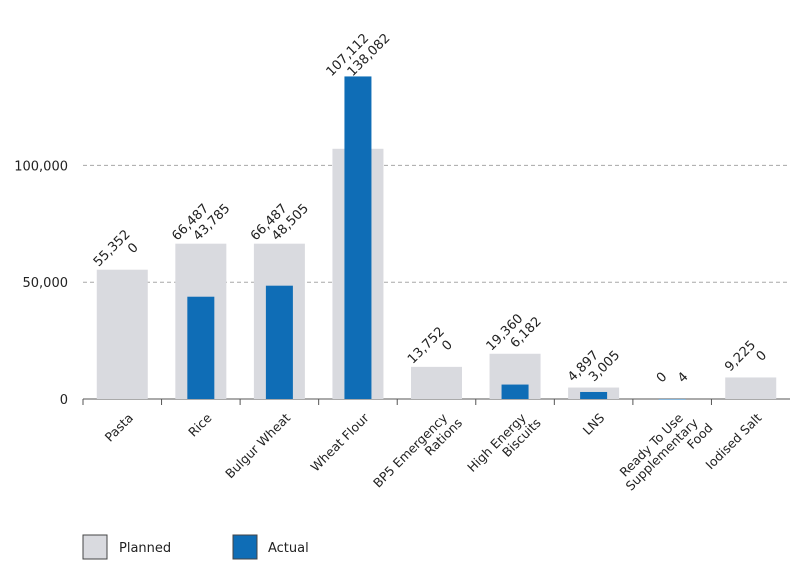  I want to click on category-label: LNS, so click(594, 424).